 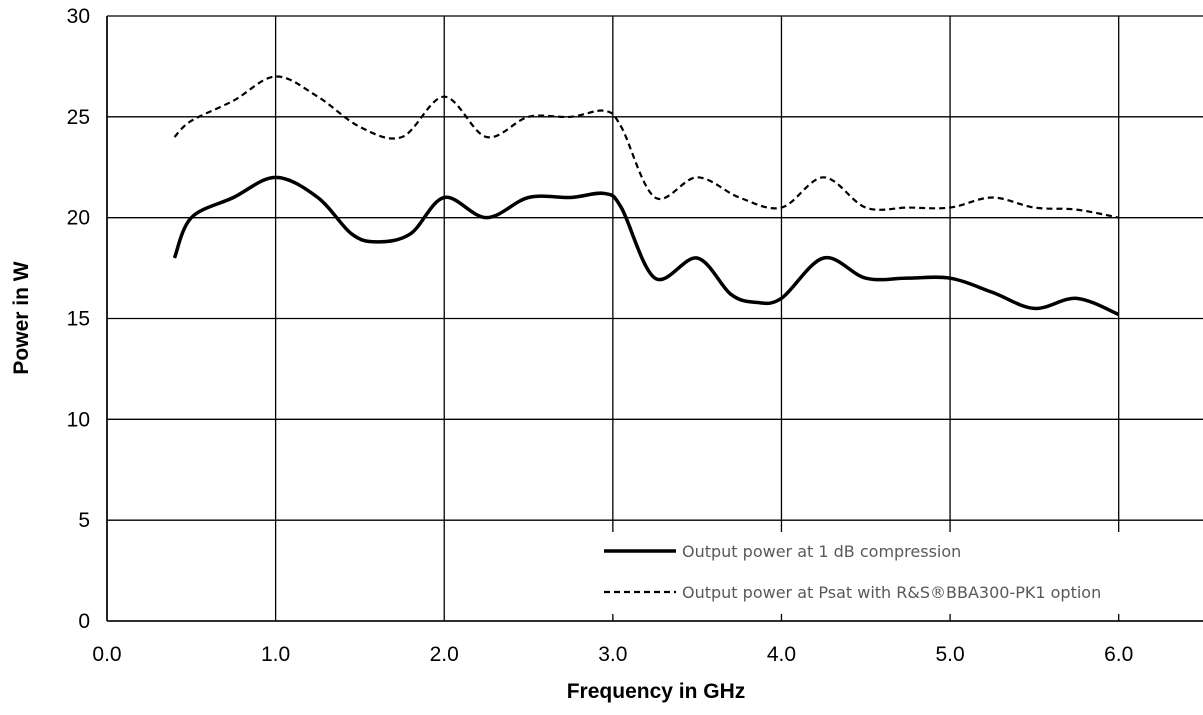 I want to click on y-tick-label: 0, so click(x=84, y=621).